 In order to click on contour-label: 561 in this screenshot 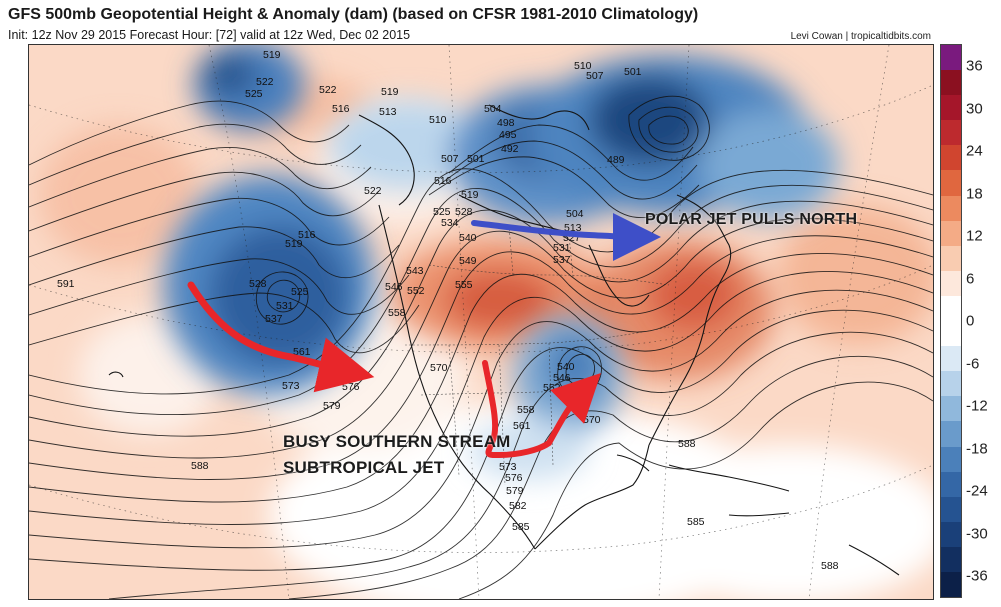, I will do `click(522, 426)`.